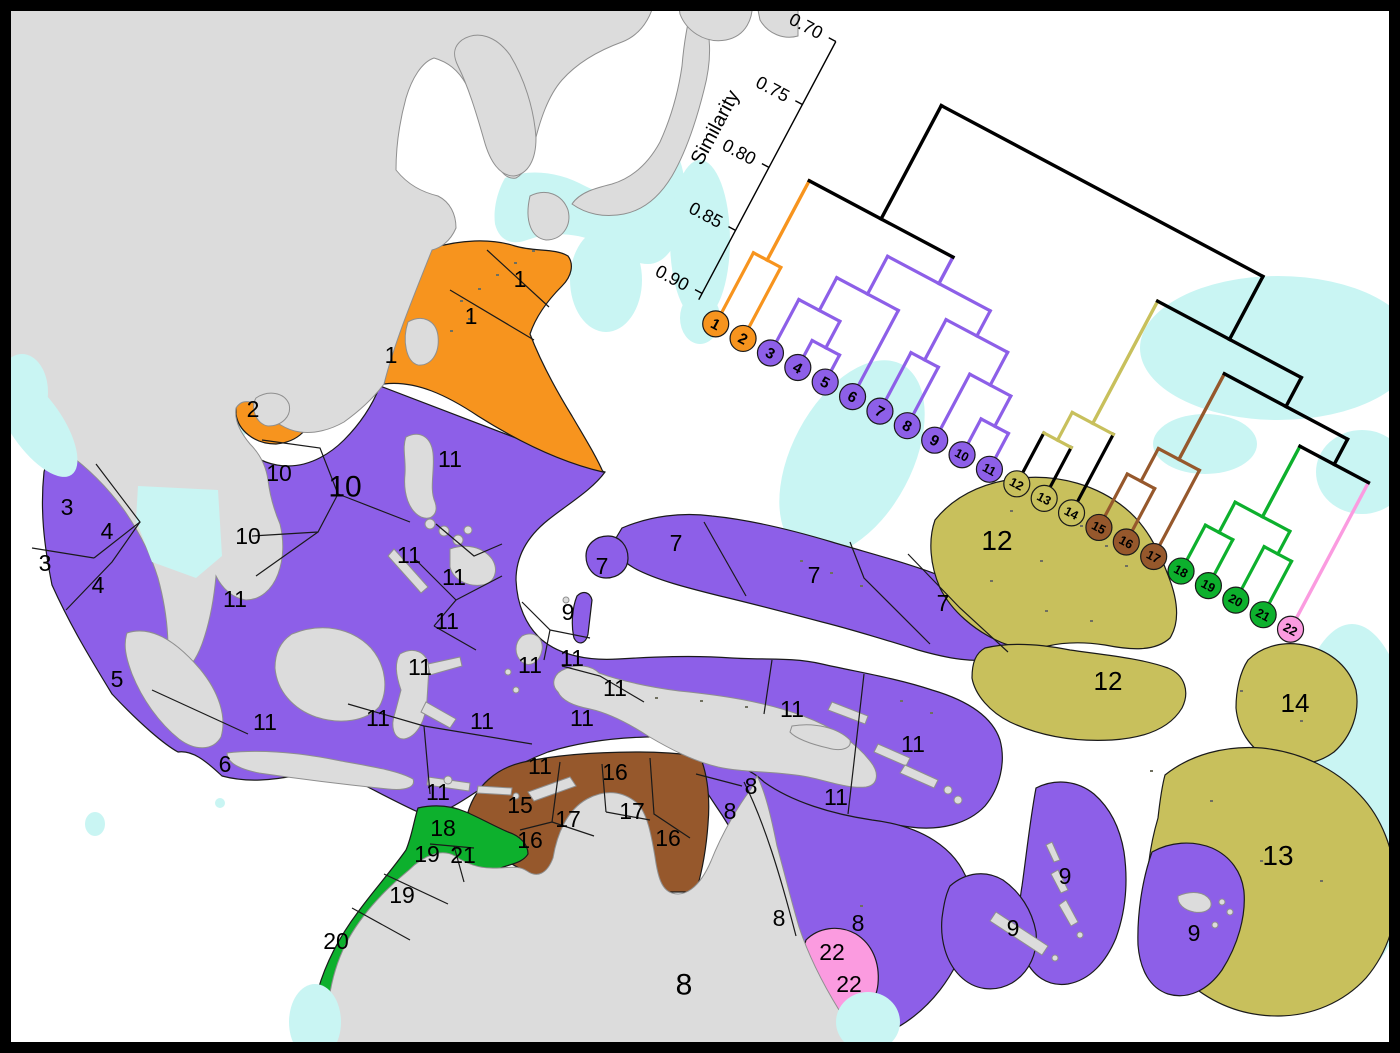  What do you see at coordinates (336, 941) in the screenshot?
I see `map-region-label: 20` at bounding box center [336, 941].